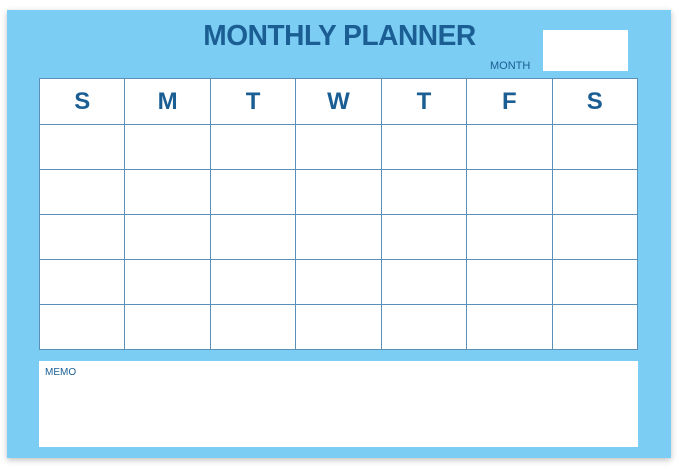 This screenshot has height=469, width=679. I want to click on weekday-header: F, so click(509, 101).